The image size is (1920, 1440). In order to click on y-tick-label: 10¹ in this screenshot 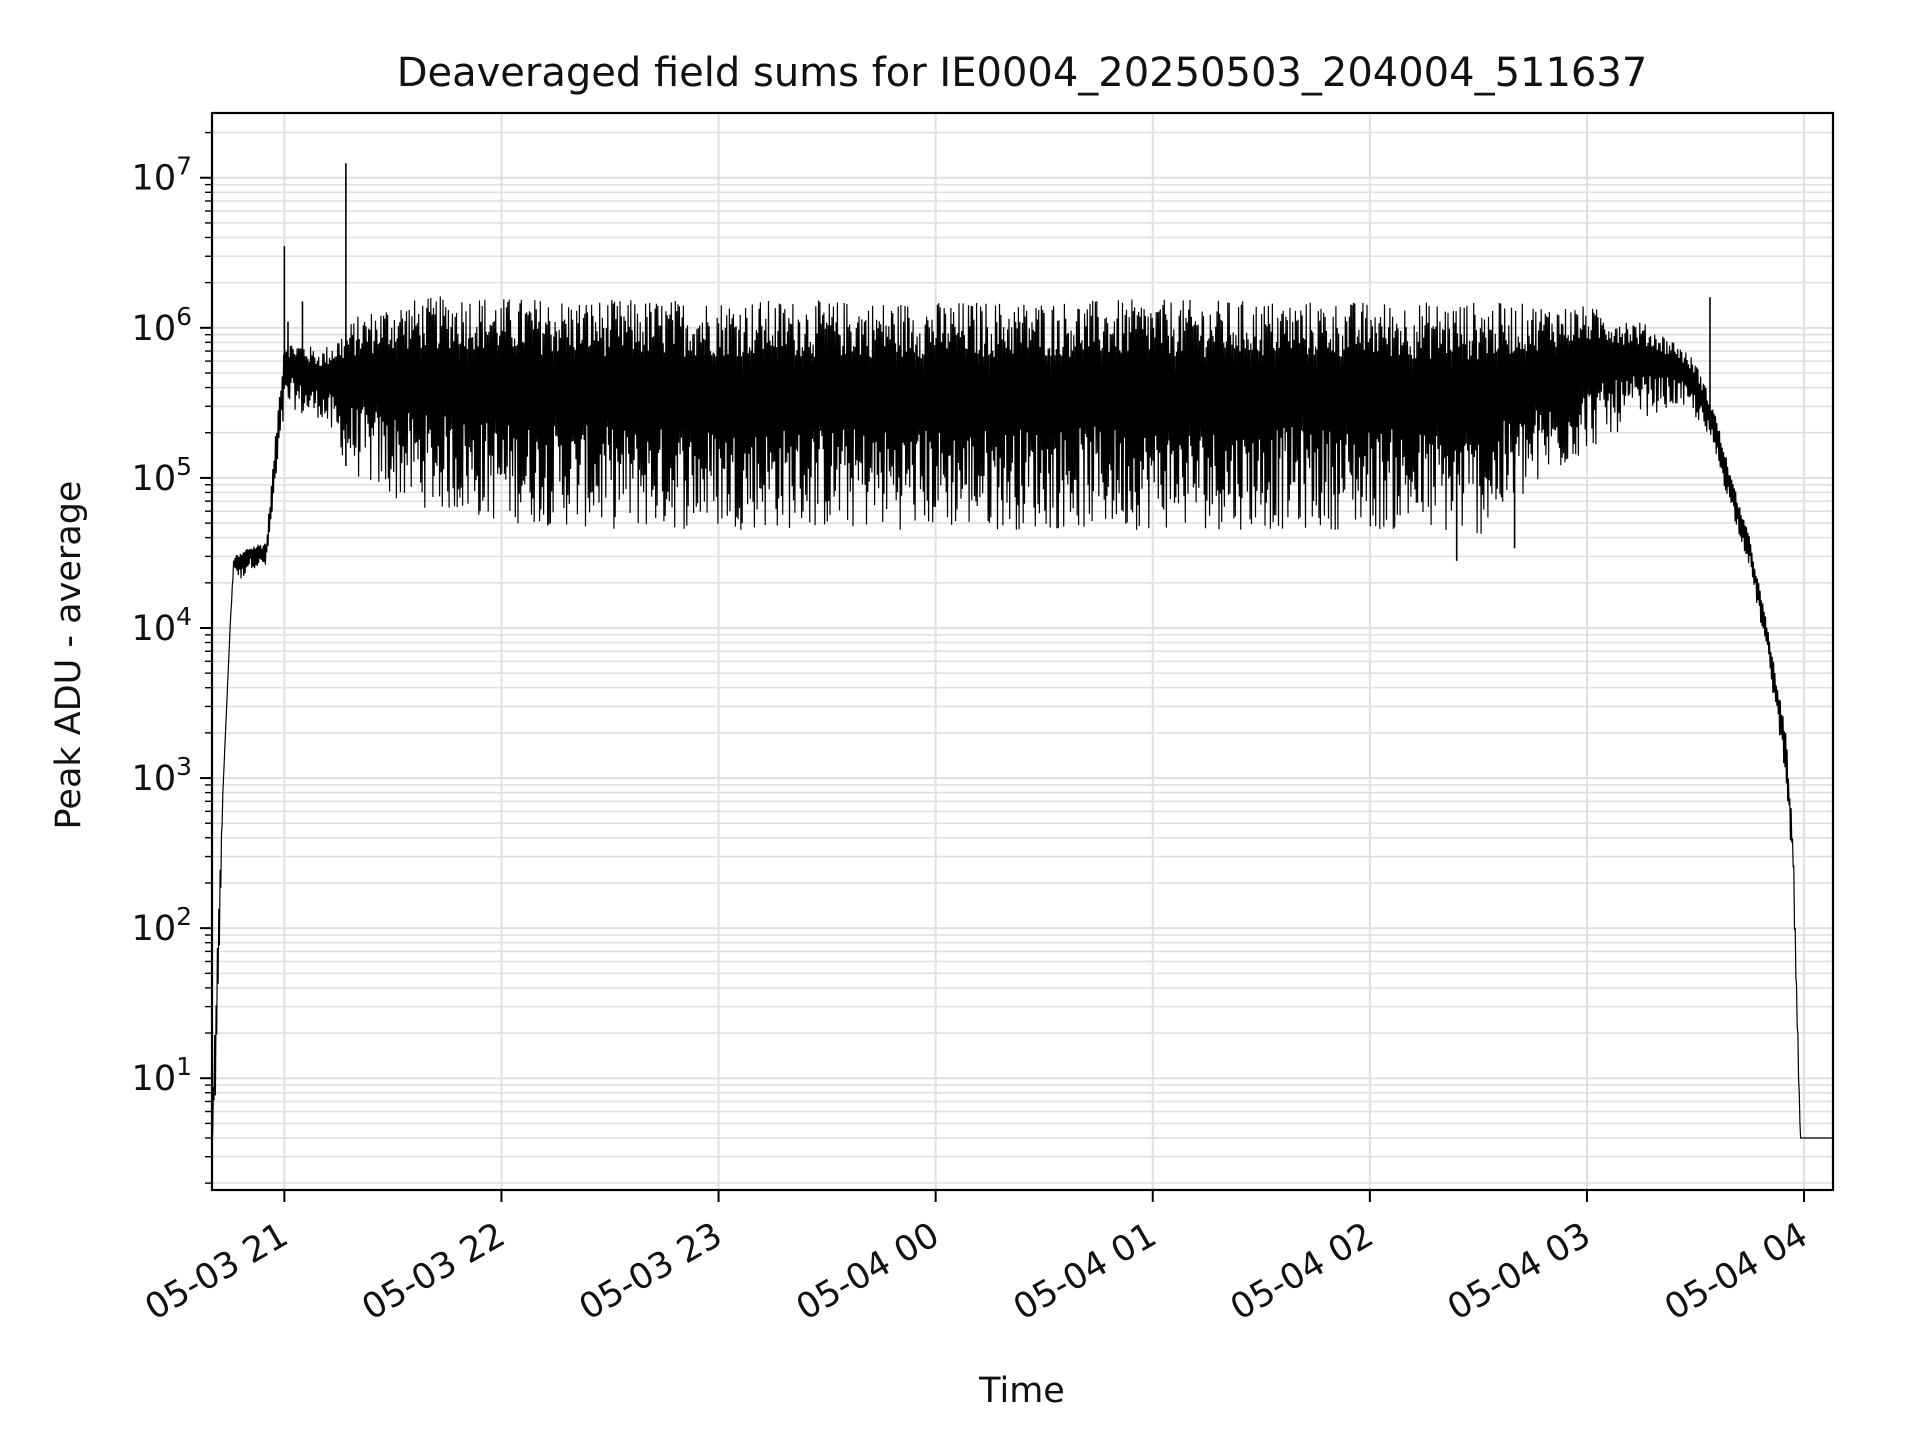, I will do `click(162, 1075)`.